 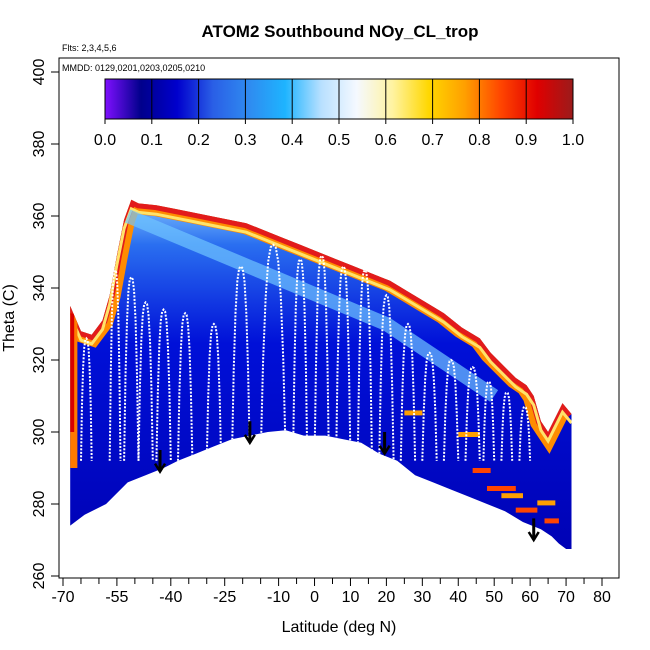 What do you see at coordinates (105, 140) in the screenshot?
I see `colorbar-tick-label: 0.0` at bounding box center [105, 140].